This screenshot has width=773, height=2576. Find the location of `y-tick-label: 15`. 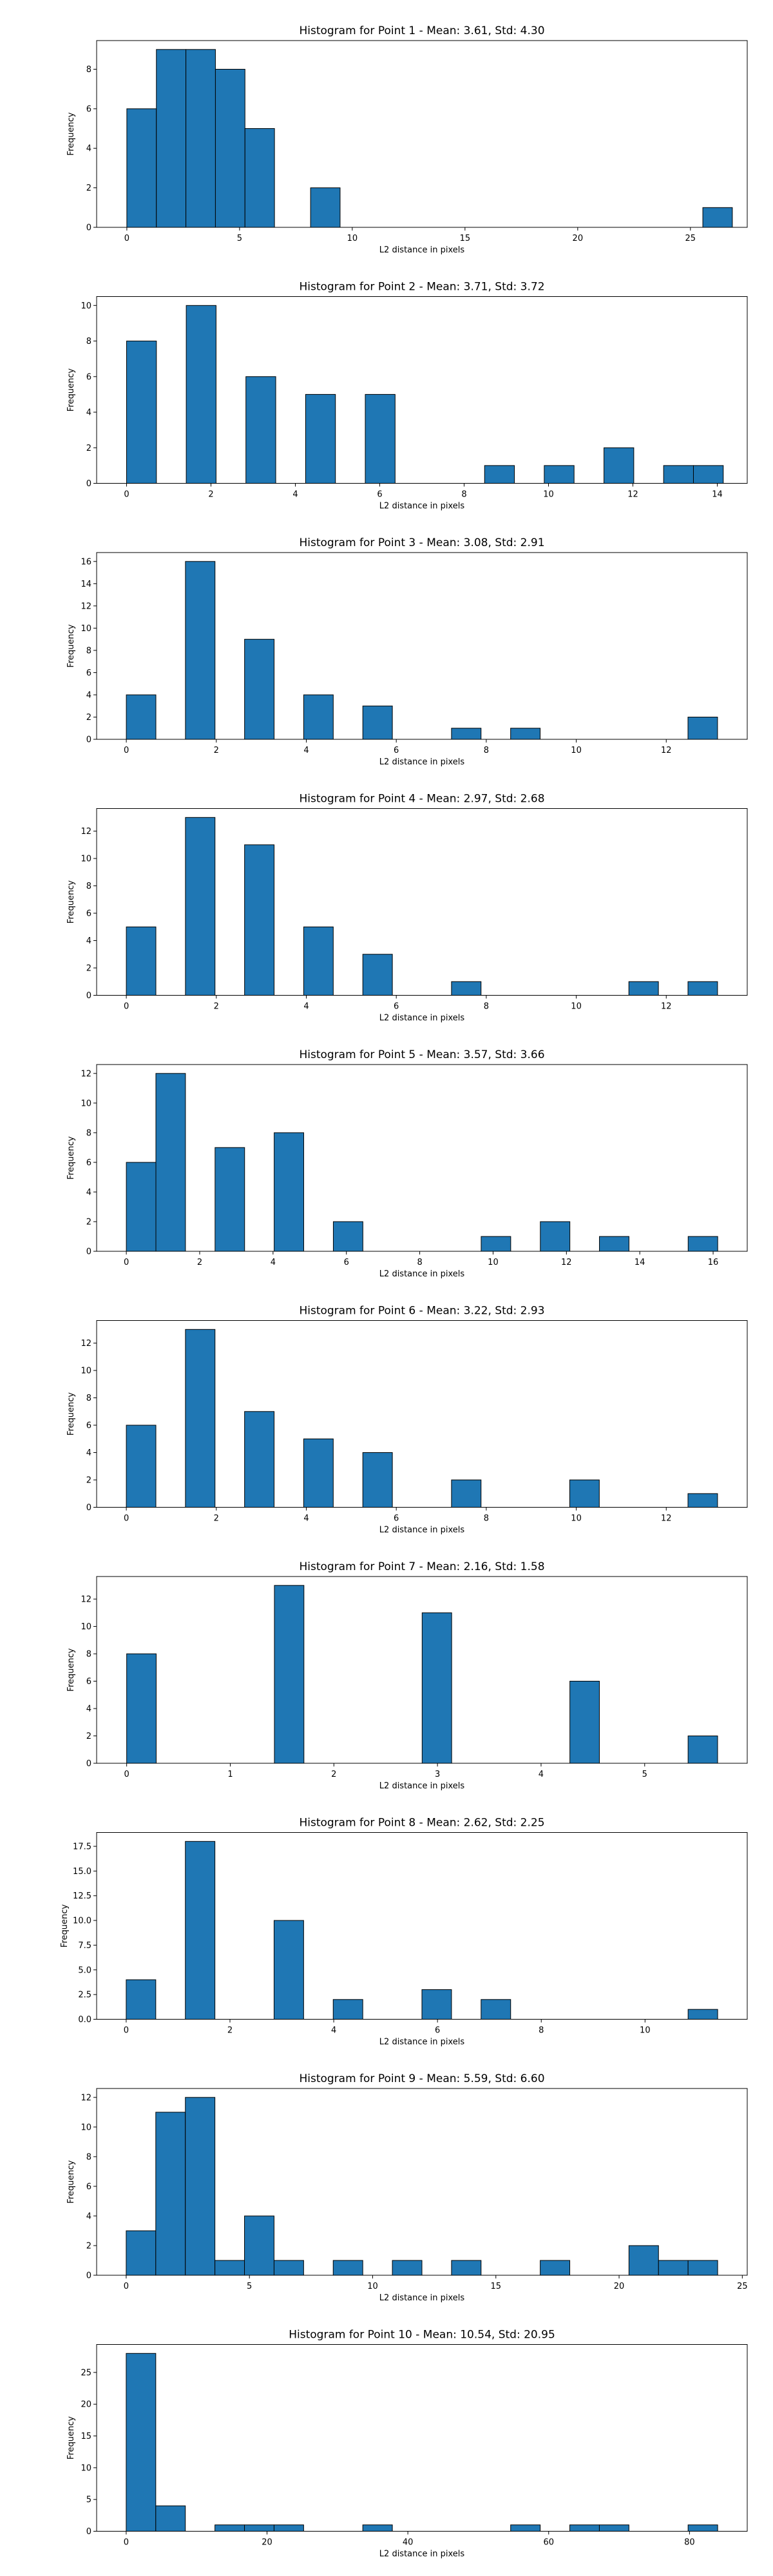

y-tick-label: 15 is located at coordinates (86, 2436).